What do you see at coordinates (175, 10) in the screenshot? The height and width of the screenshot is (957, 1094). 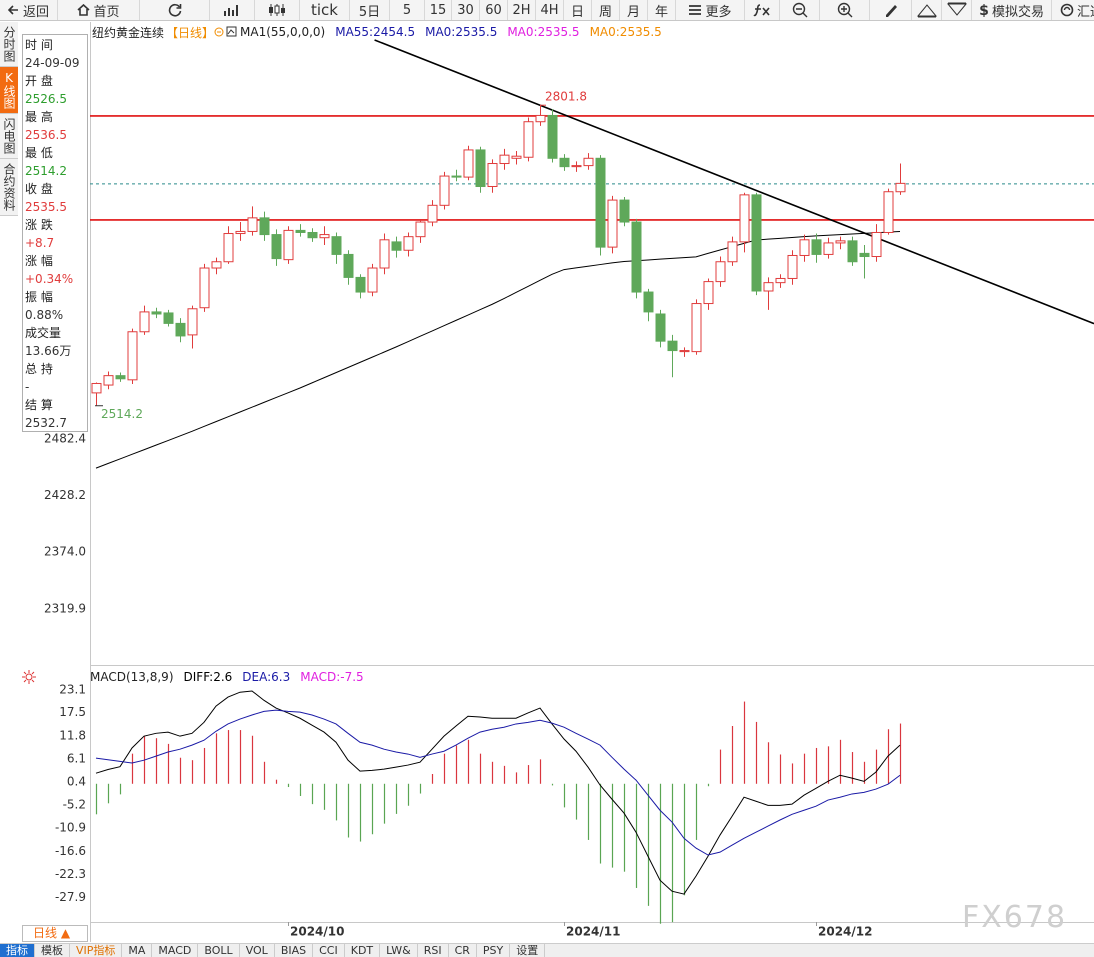 I see `refresh-button` at bounding box center [175, 10].